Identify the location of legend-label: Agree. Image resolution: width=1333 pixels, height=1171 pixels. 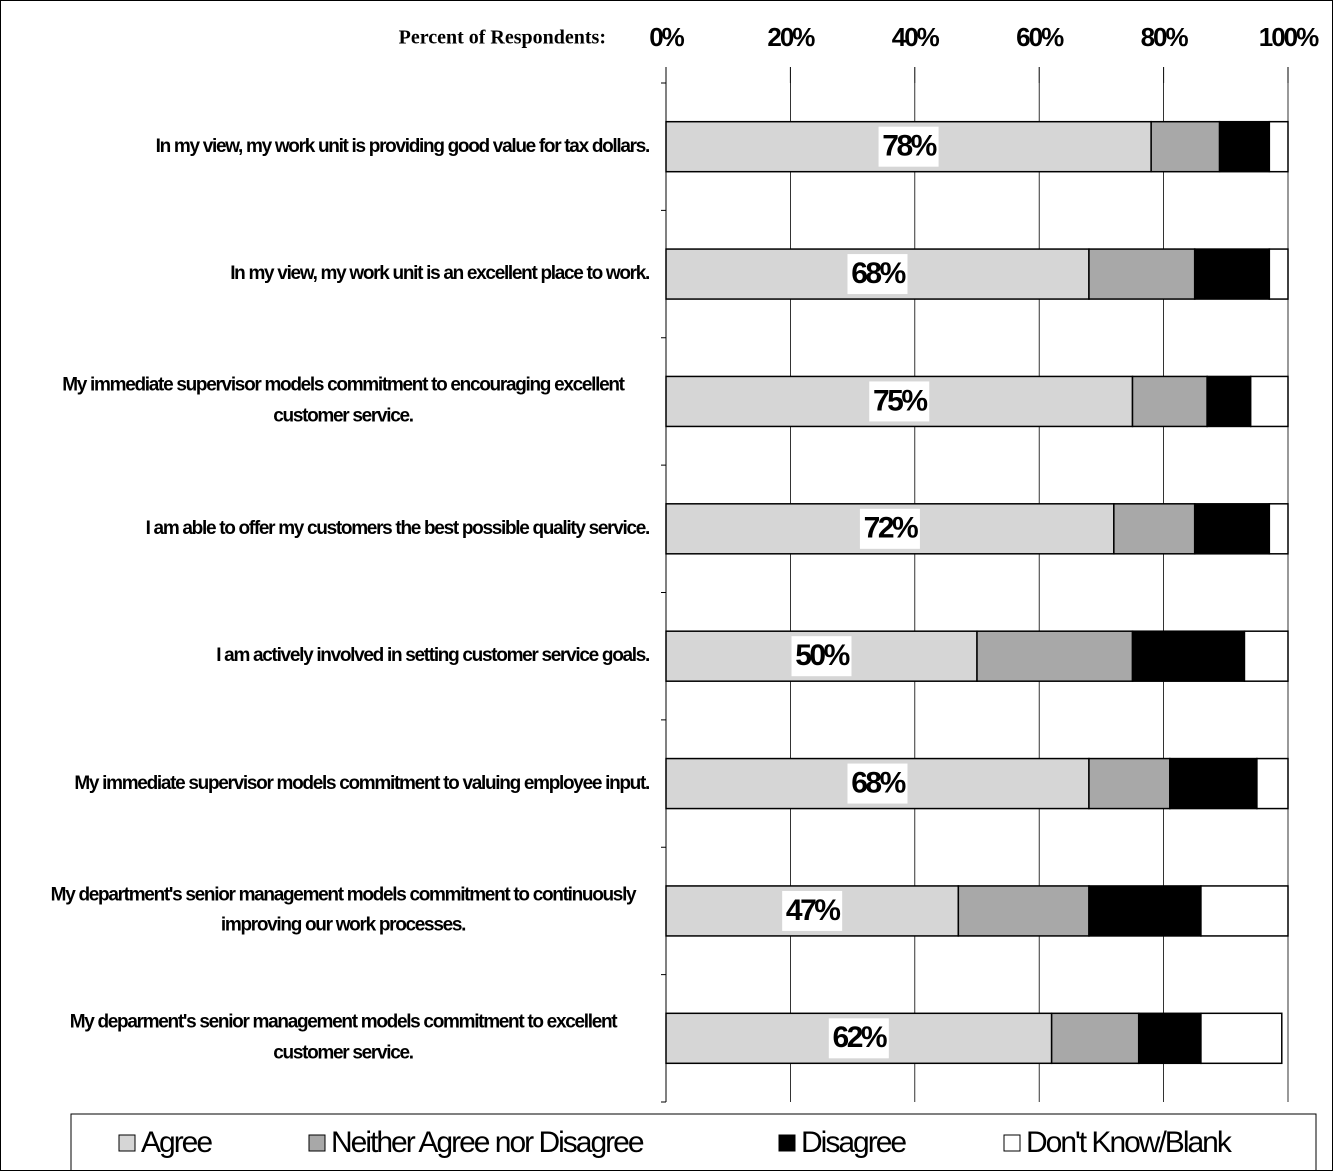
(176, 1142).